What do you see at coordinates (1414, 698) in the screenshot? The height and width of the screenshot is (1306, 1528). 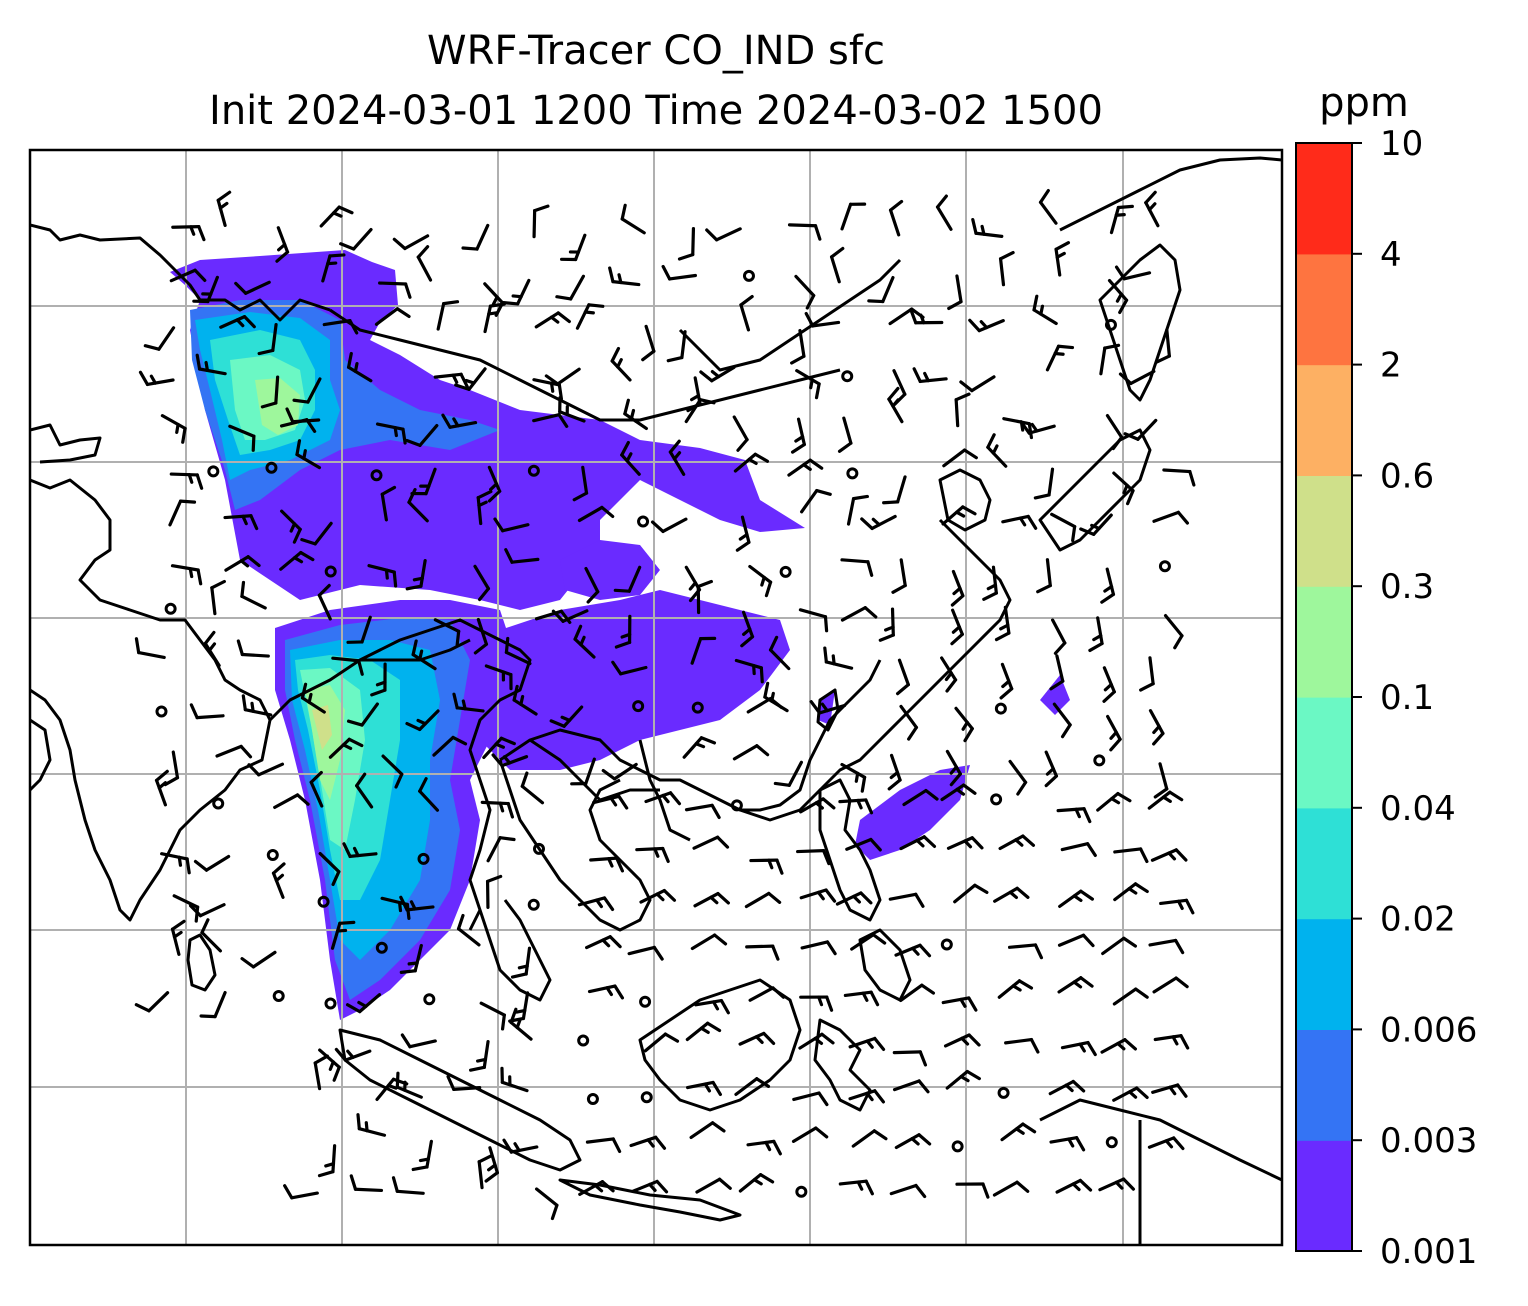 I see `colorbar-ticks: 0.001 0.003 0.006 0.02 0.04 0.1 0.3 0.6 2 4 10` at bounding box center [1414, 698].